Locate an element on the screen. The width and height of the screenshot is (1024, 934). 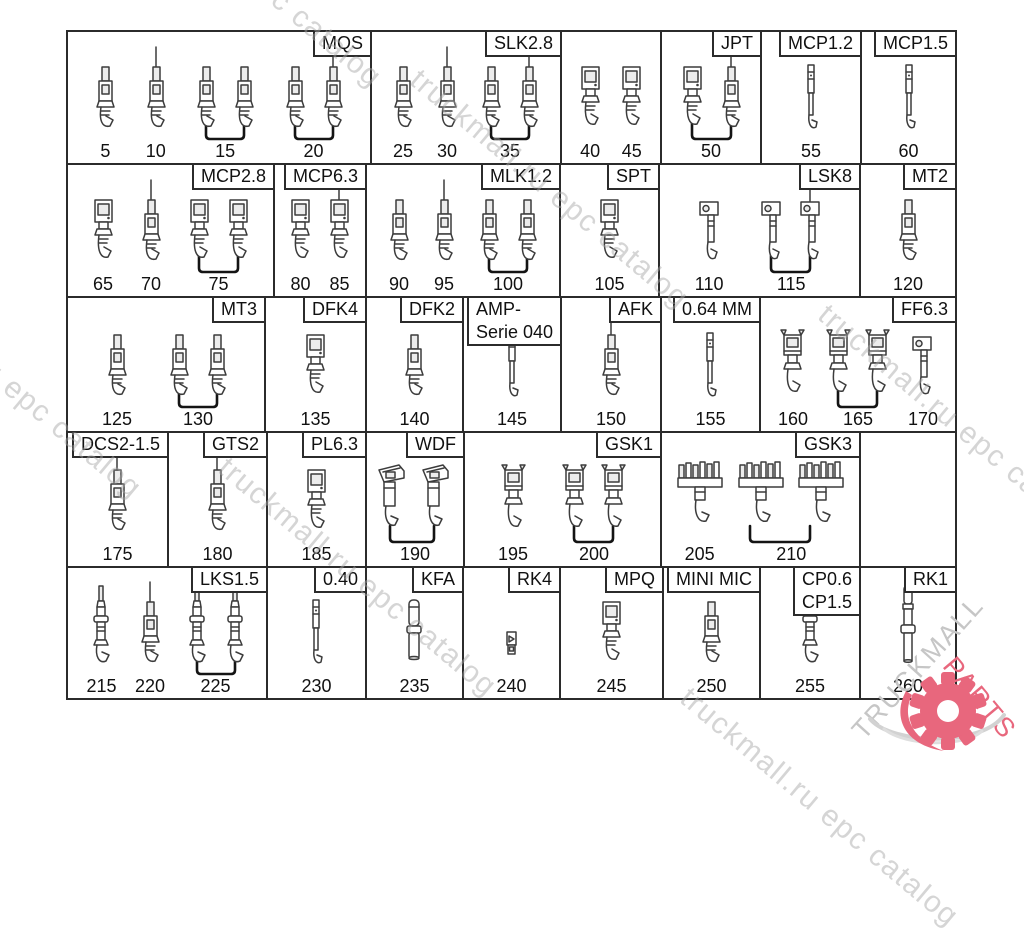
terminal-item-160: 160 is located at coordinates (793, 370).